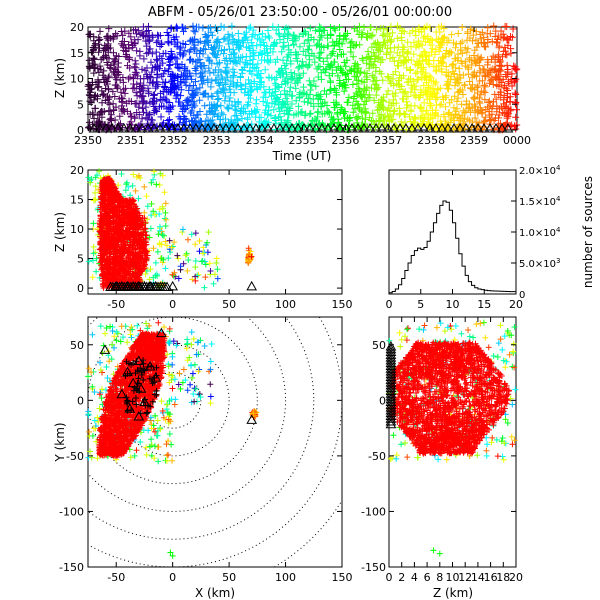 The height and width of the screenshot is (600, 600). I want to click on x-tick-label: 2357, so click(388, 140).